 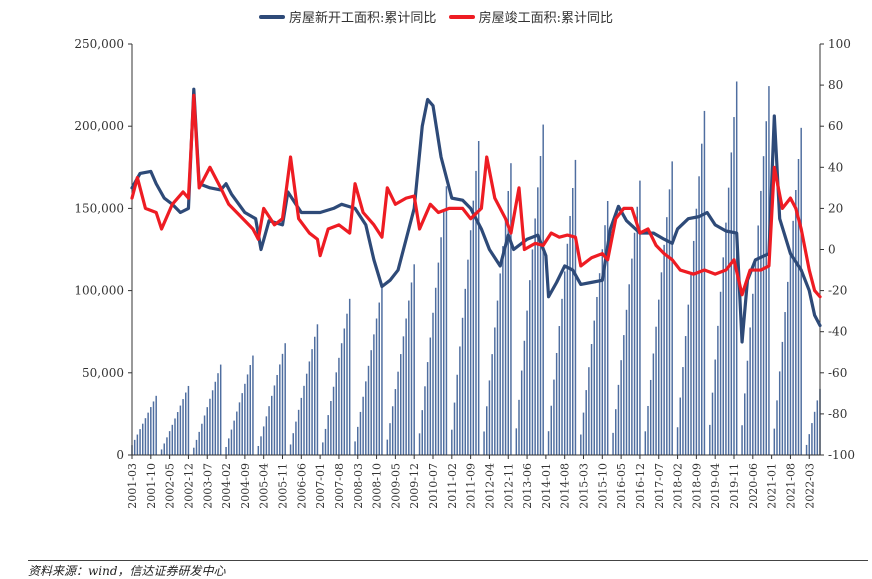 I want to click on right-tick-label: -20, so click(x=837, y=291).